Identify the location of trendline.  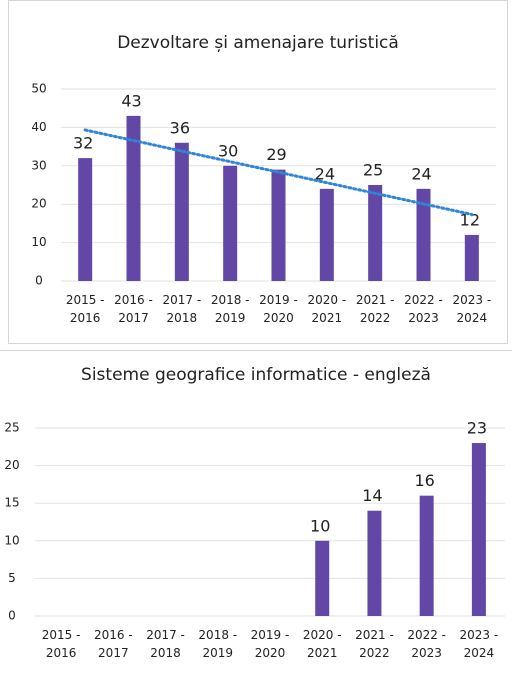
(278, 172).